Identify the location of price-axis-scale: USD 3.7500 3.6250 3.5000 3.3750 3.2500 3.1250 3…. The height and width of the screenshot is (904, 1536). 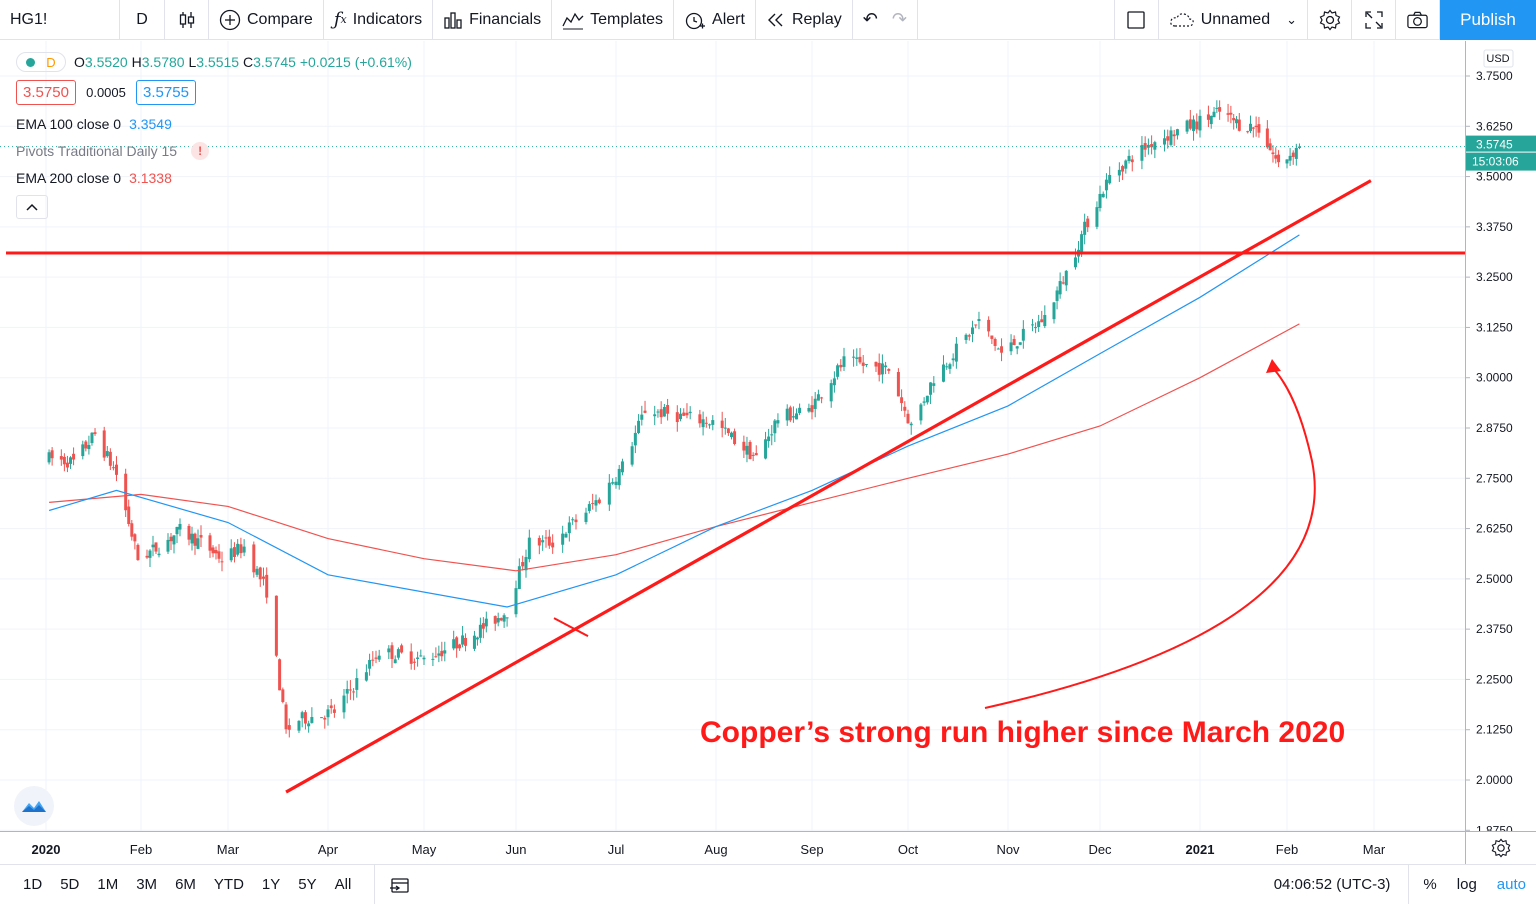
(1501, 439).